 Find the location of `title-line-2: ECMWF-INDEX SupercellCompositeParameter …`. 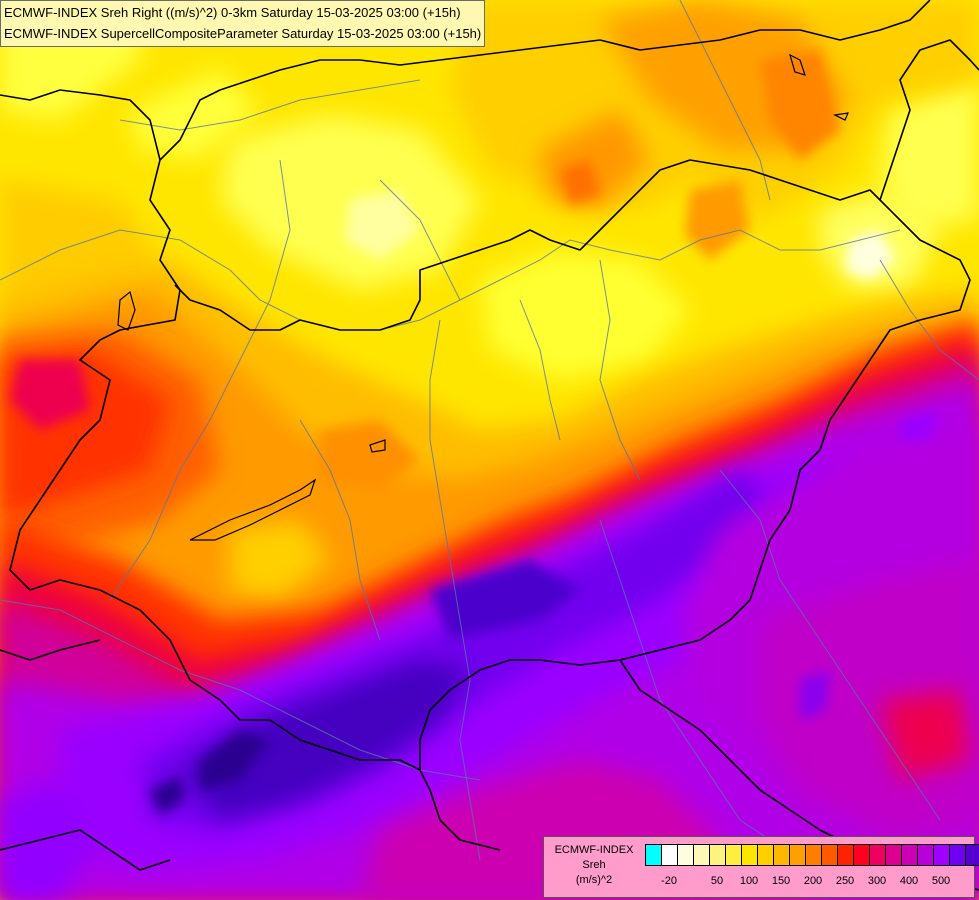

title-line-2: ECMWF-INDEX SupercellCompositeParameter … is located at coordinates (243, 33).